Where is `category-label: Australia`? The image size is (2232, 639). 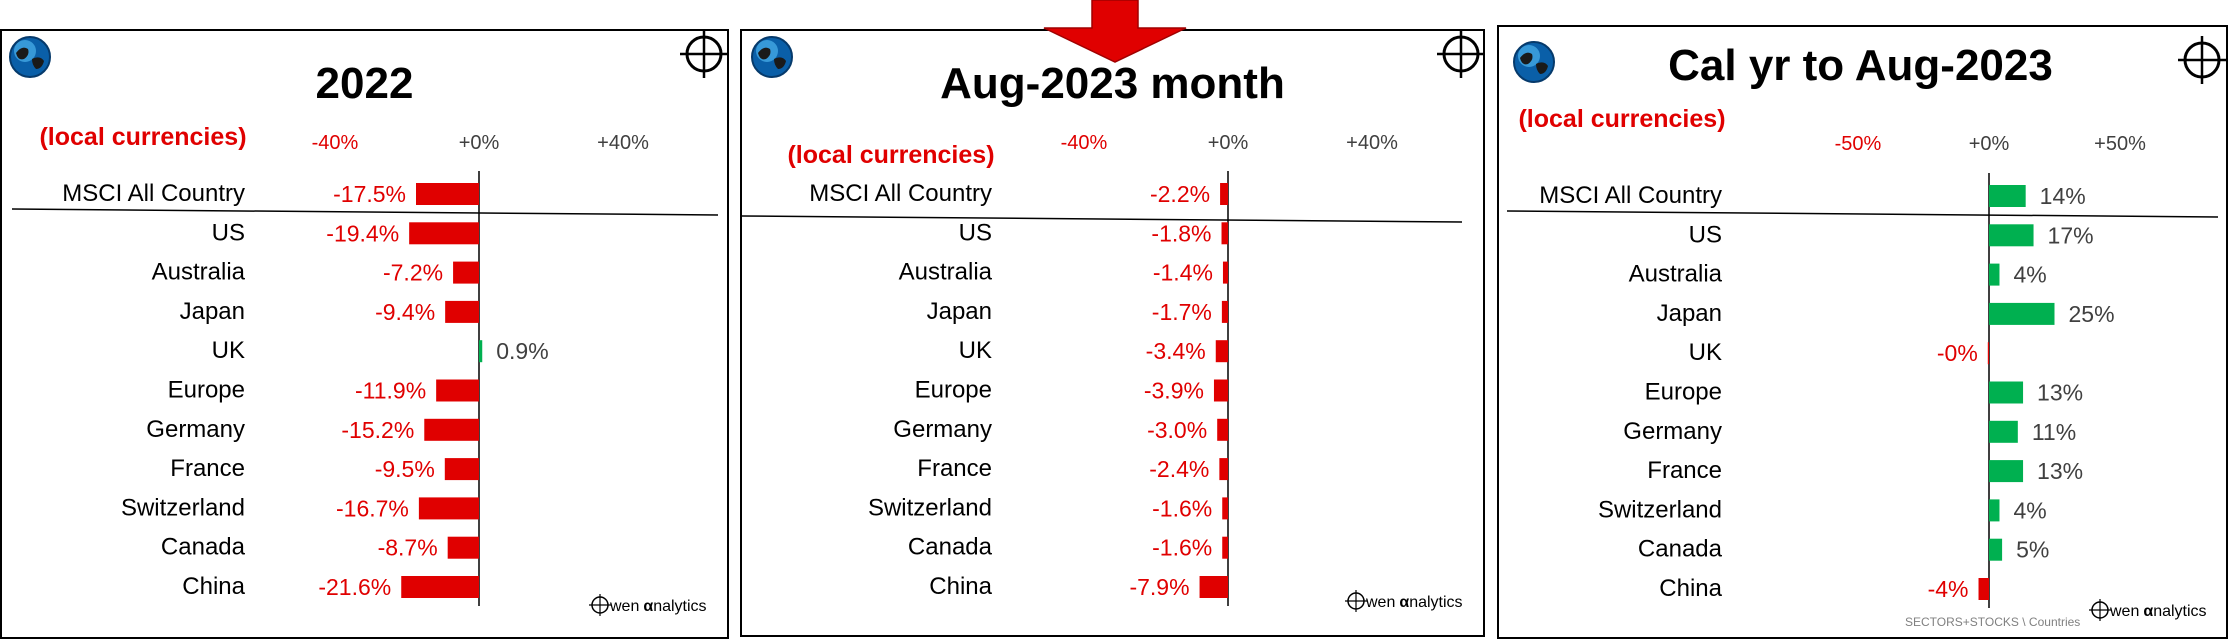
category-label: Australia is located at coordinates (199, 272).